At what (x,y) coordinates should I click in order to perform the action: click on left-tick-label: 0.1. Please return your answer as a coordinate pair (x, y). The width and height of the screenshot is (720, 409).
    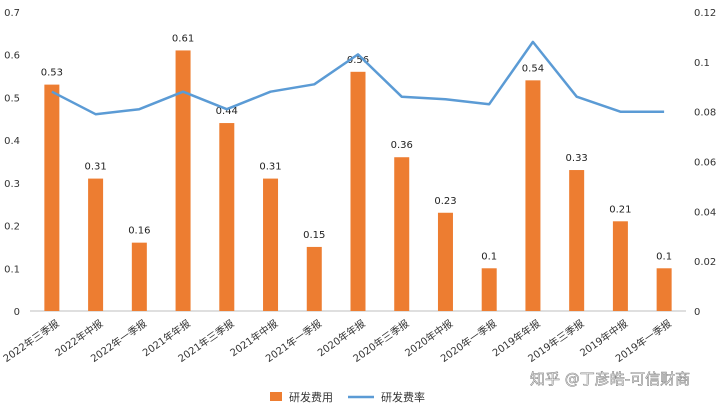
    Looking at the image, I should click on (12, 269).